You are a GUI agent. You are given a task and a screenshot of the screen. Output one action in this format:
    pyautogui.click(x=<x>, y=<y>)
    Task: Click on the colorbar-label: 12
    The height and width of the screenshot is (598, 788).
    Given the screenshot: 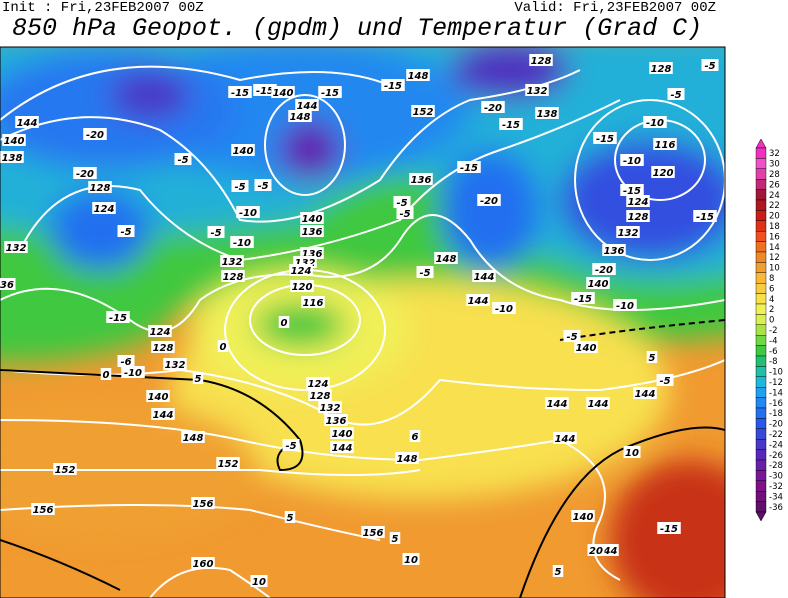 What is the action you would take?
    pyautogui.click(x=774, y=258)
    